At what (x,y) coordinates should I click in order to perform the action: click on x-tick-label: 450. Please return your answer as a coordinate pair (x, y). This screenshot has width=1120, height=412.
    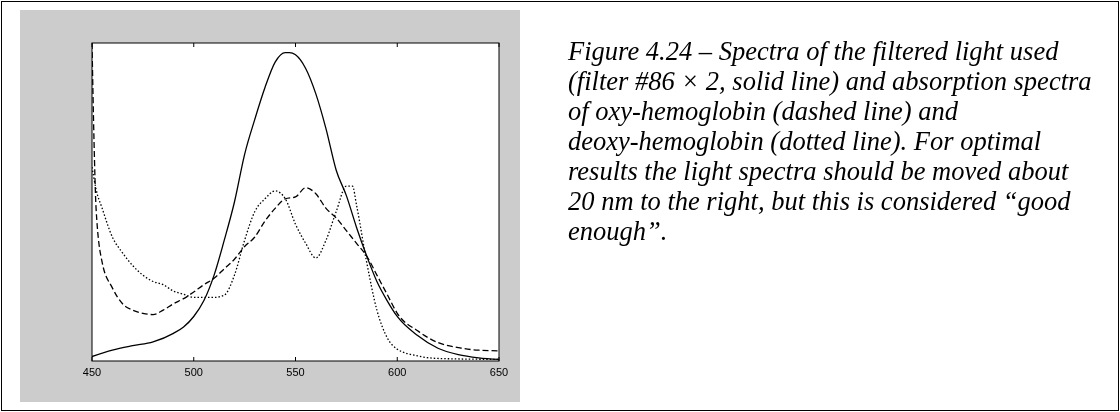
    Looking at the image, I should click on (92, 372).